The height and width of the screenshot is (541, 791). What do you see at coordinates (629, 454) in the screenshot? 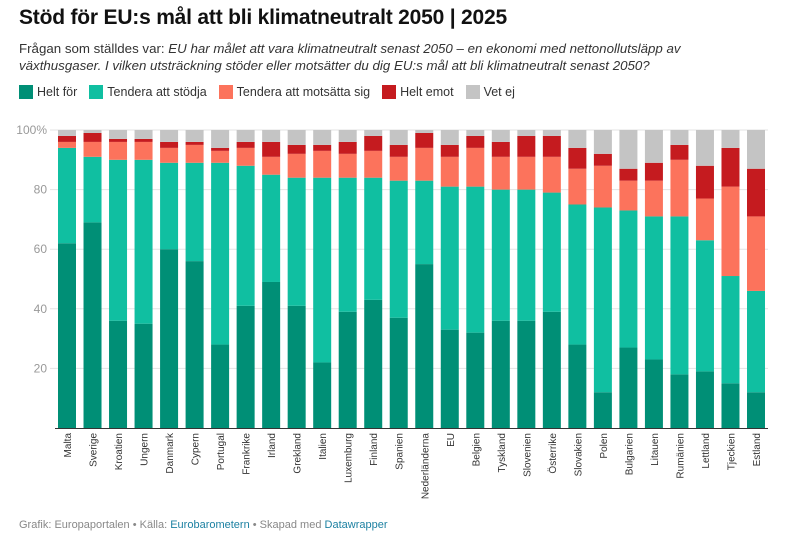
I see `x-tick-label: Bulgarien` at bounding box center [629, 454].